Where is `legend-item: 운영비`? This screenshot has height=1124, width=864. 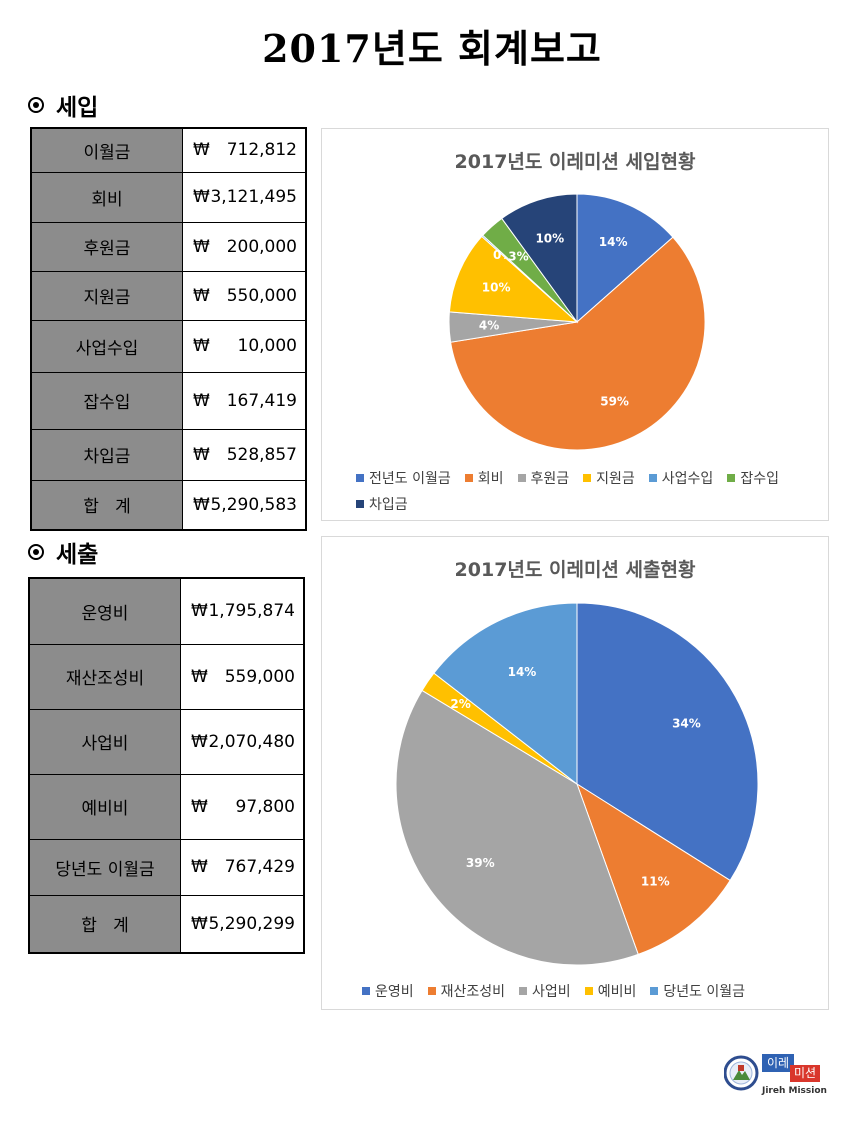 legend-item: 운영비 is located at coordinates (388, 991).